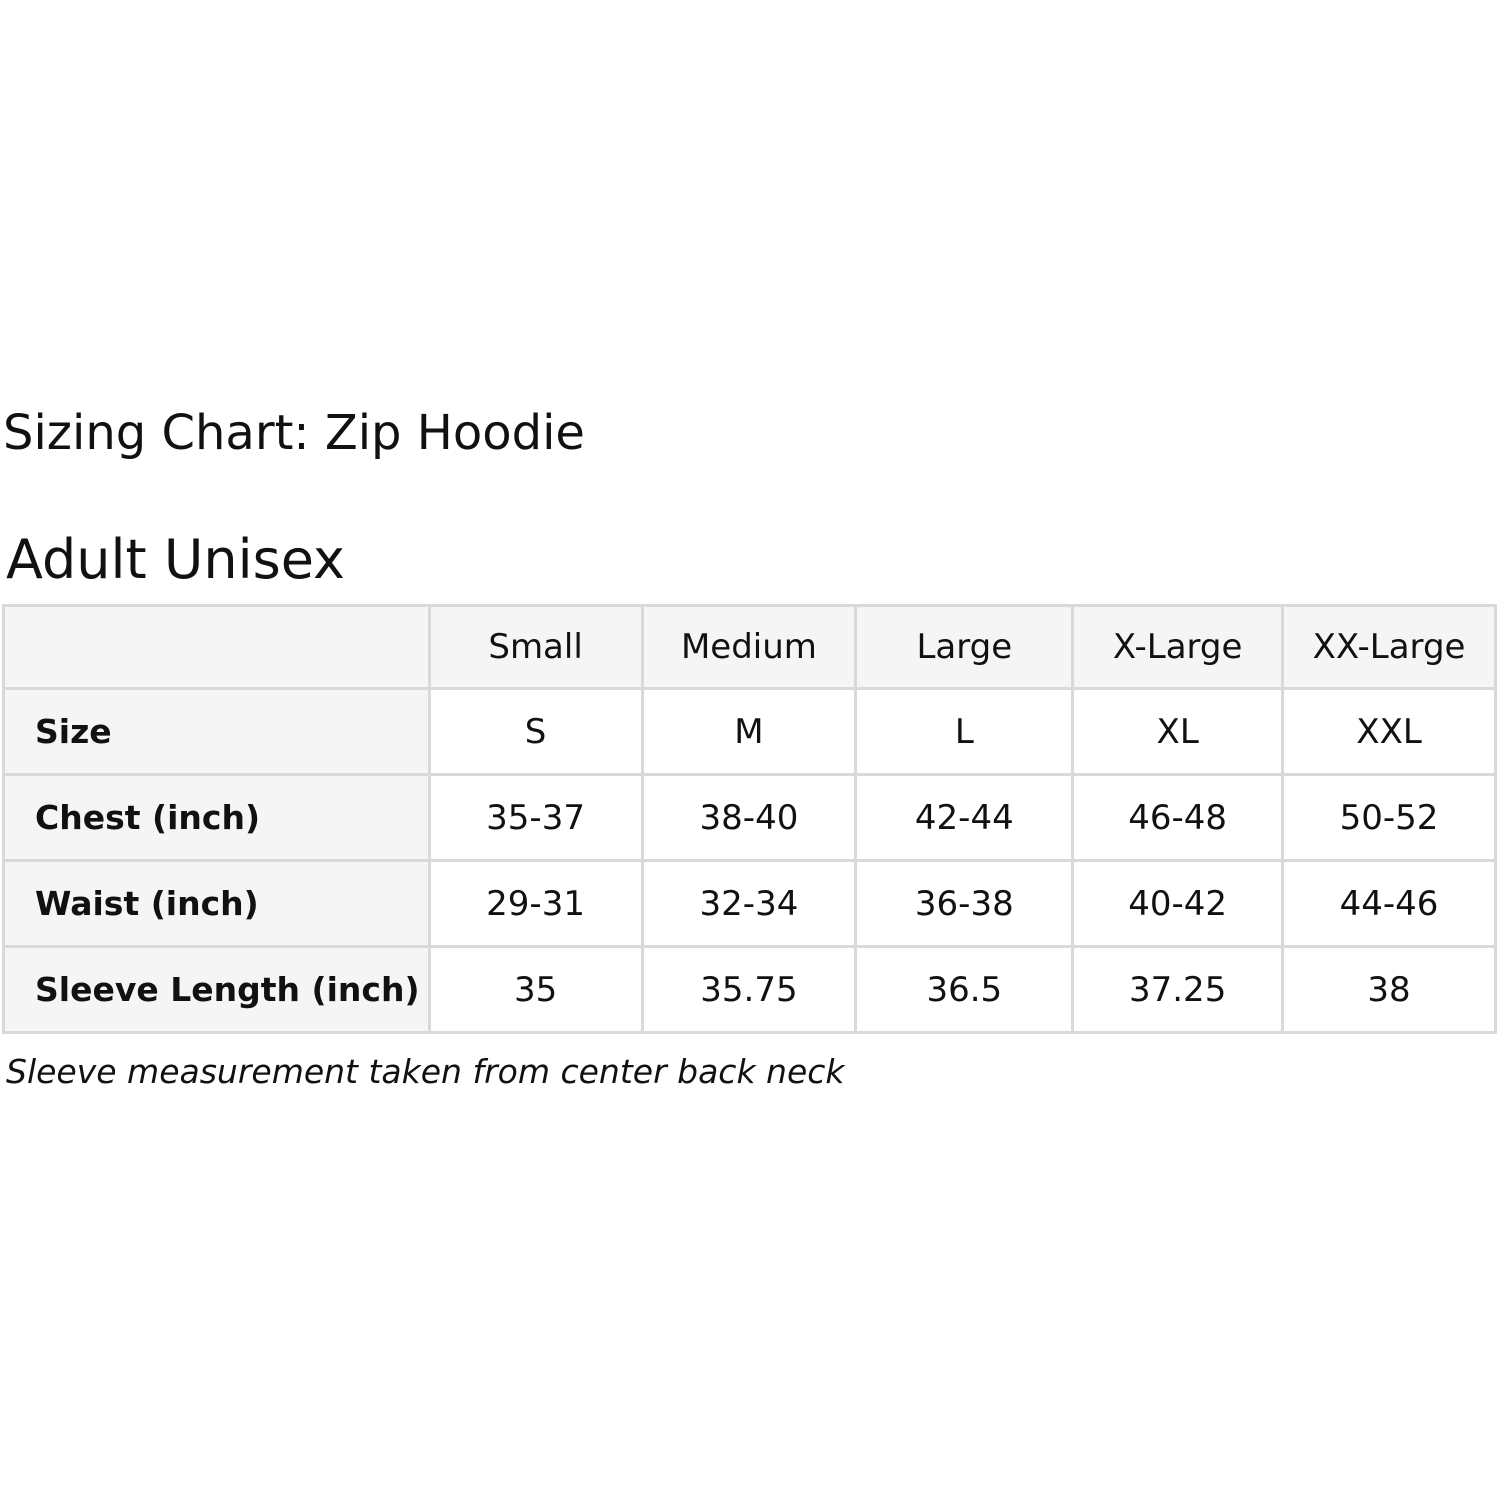  What do you see at coordinates (535, 903) in the screenshot?
I see `table-cell: 29-31` at bounding box center [535, 903].